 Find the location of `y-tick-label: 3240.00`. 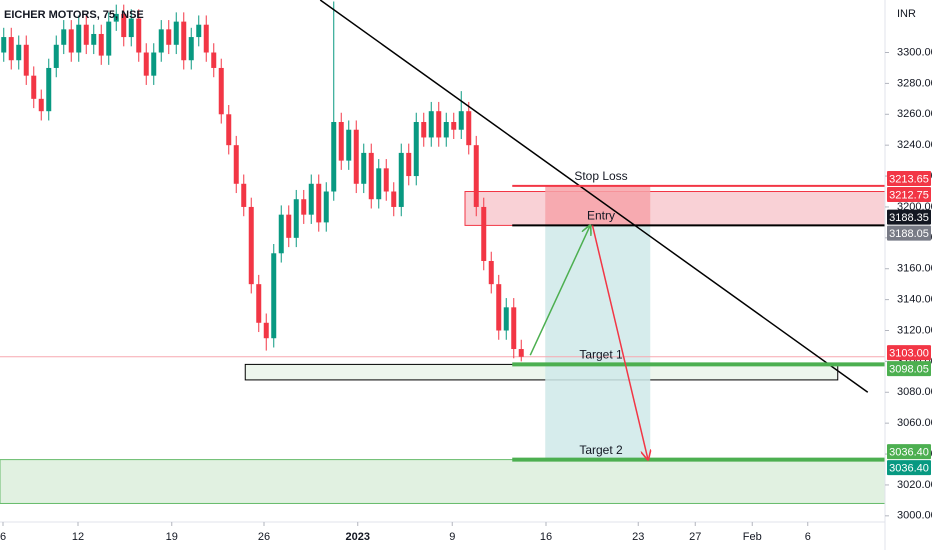

y-tick-label: 3240.00 is located at coordinates (914, 145).